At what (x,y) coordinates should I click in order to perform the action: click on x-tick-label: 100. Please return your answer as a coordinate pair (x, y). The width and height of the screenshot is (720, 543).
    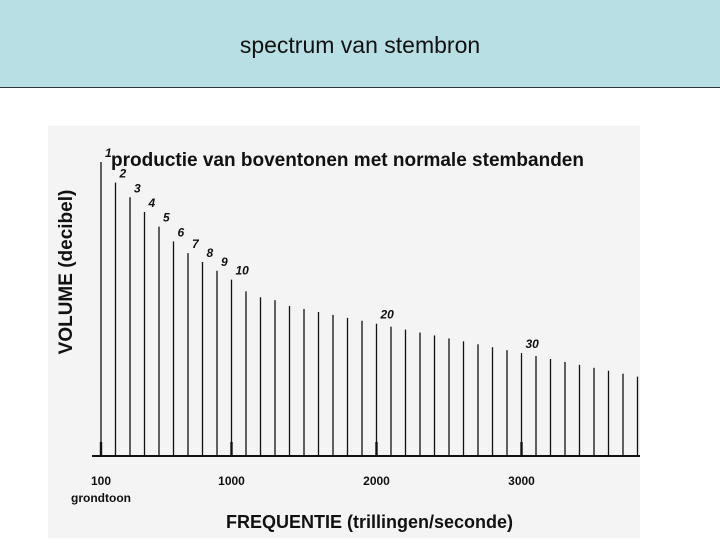
    Looking at the image, I should click on (101, 481).